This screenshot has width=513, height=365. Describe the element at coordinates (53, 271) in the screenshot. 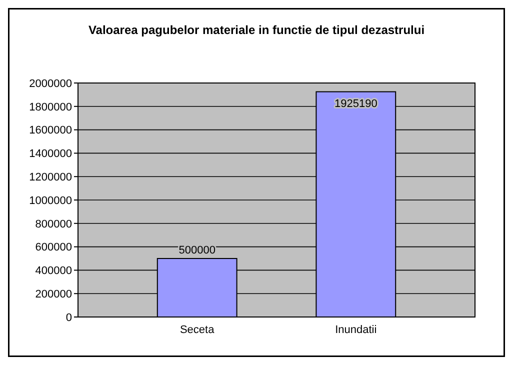

I see `y-tick-label: 400000` at that location.